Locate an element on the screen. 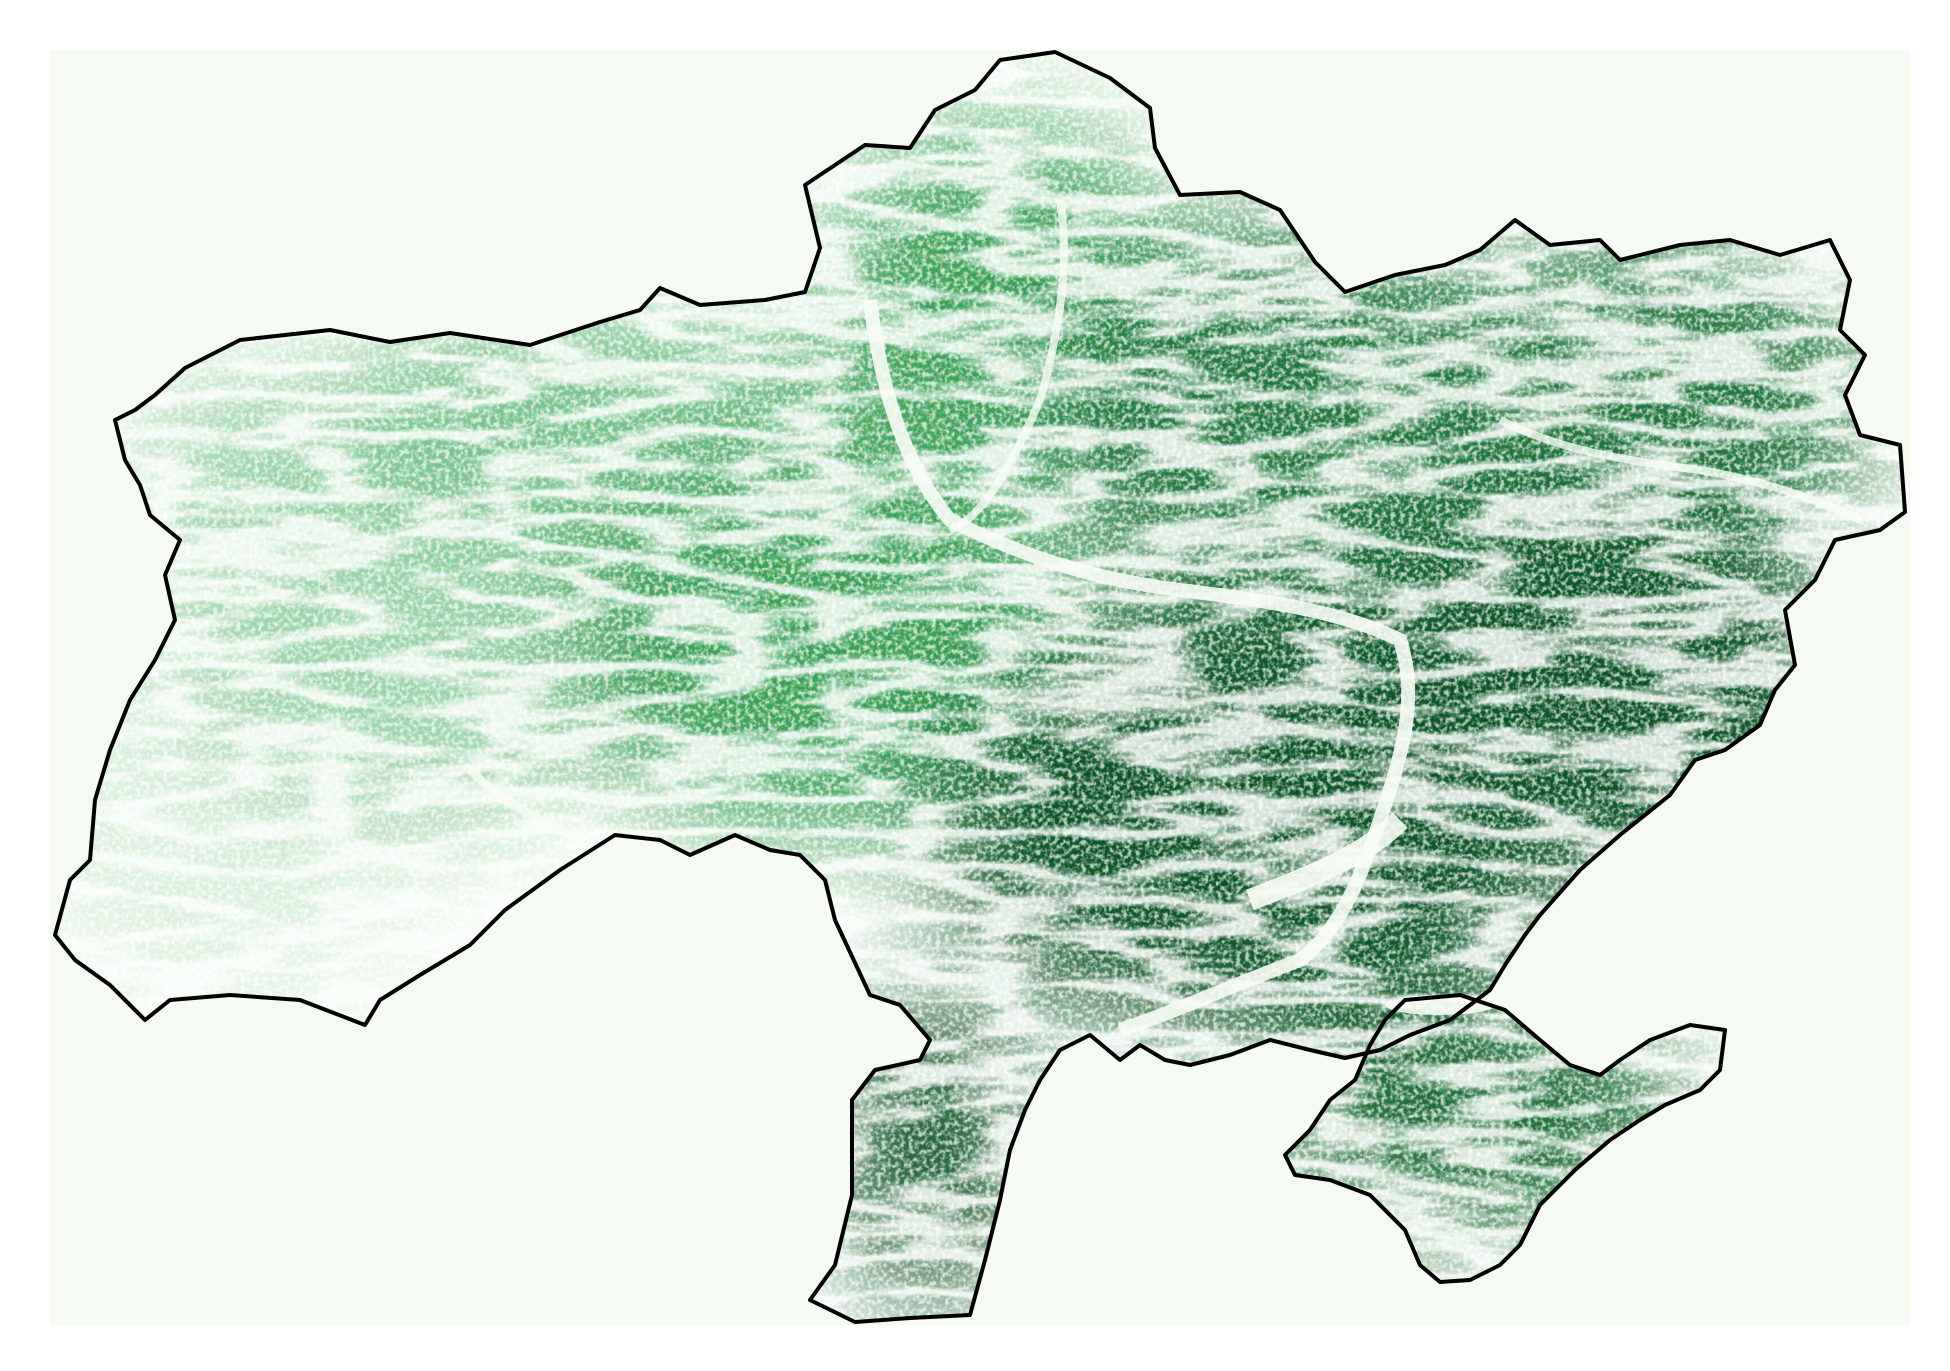 The image size is (1950, 1371). desna-river is located at coordinates (1008, 366).